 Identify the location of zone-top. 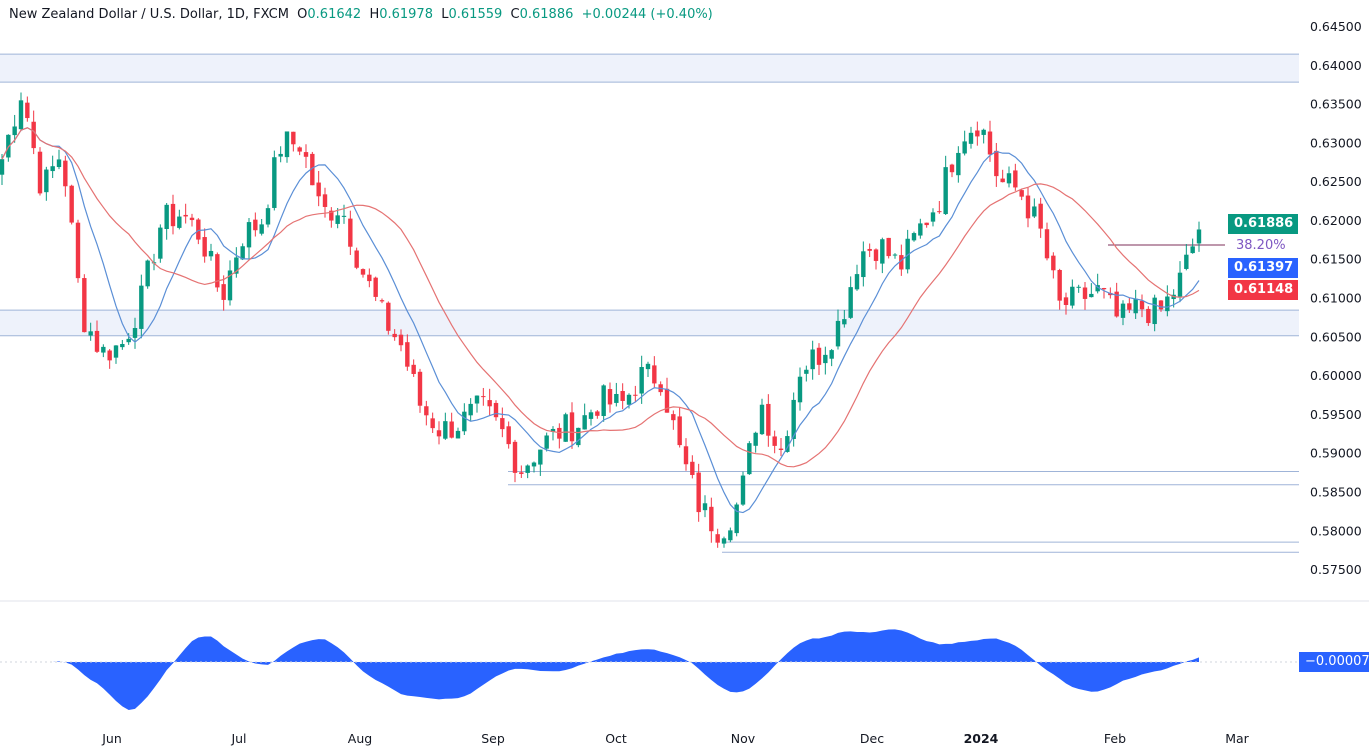
(649, 68).